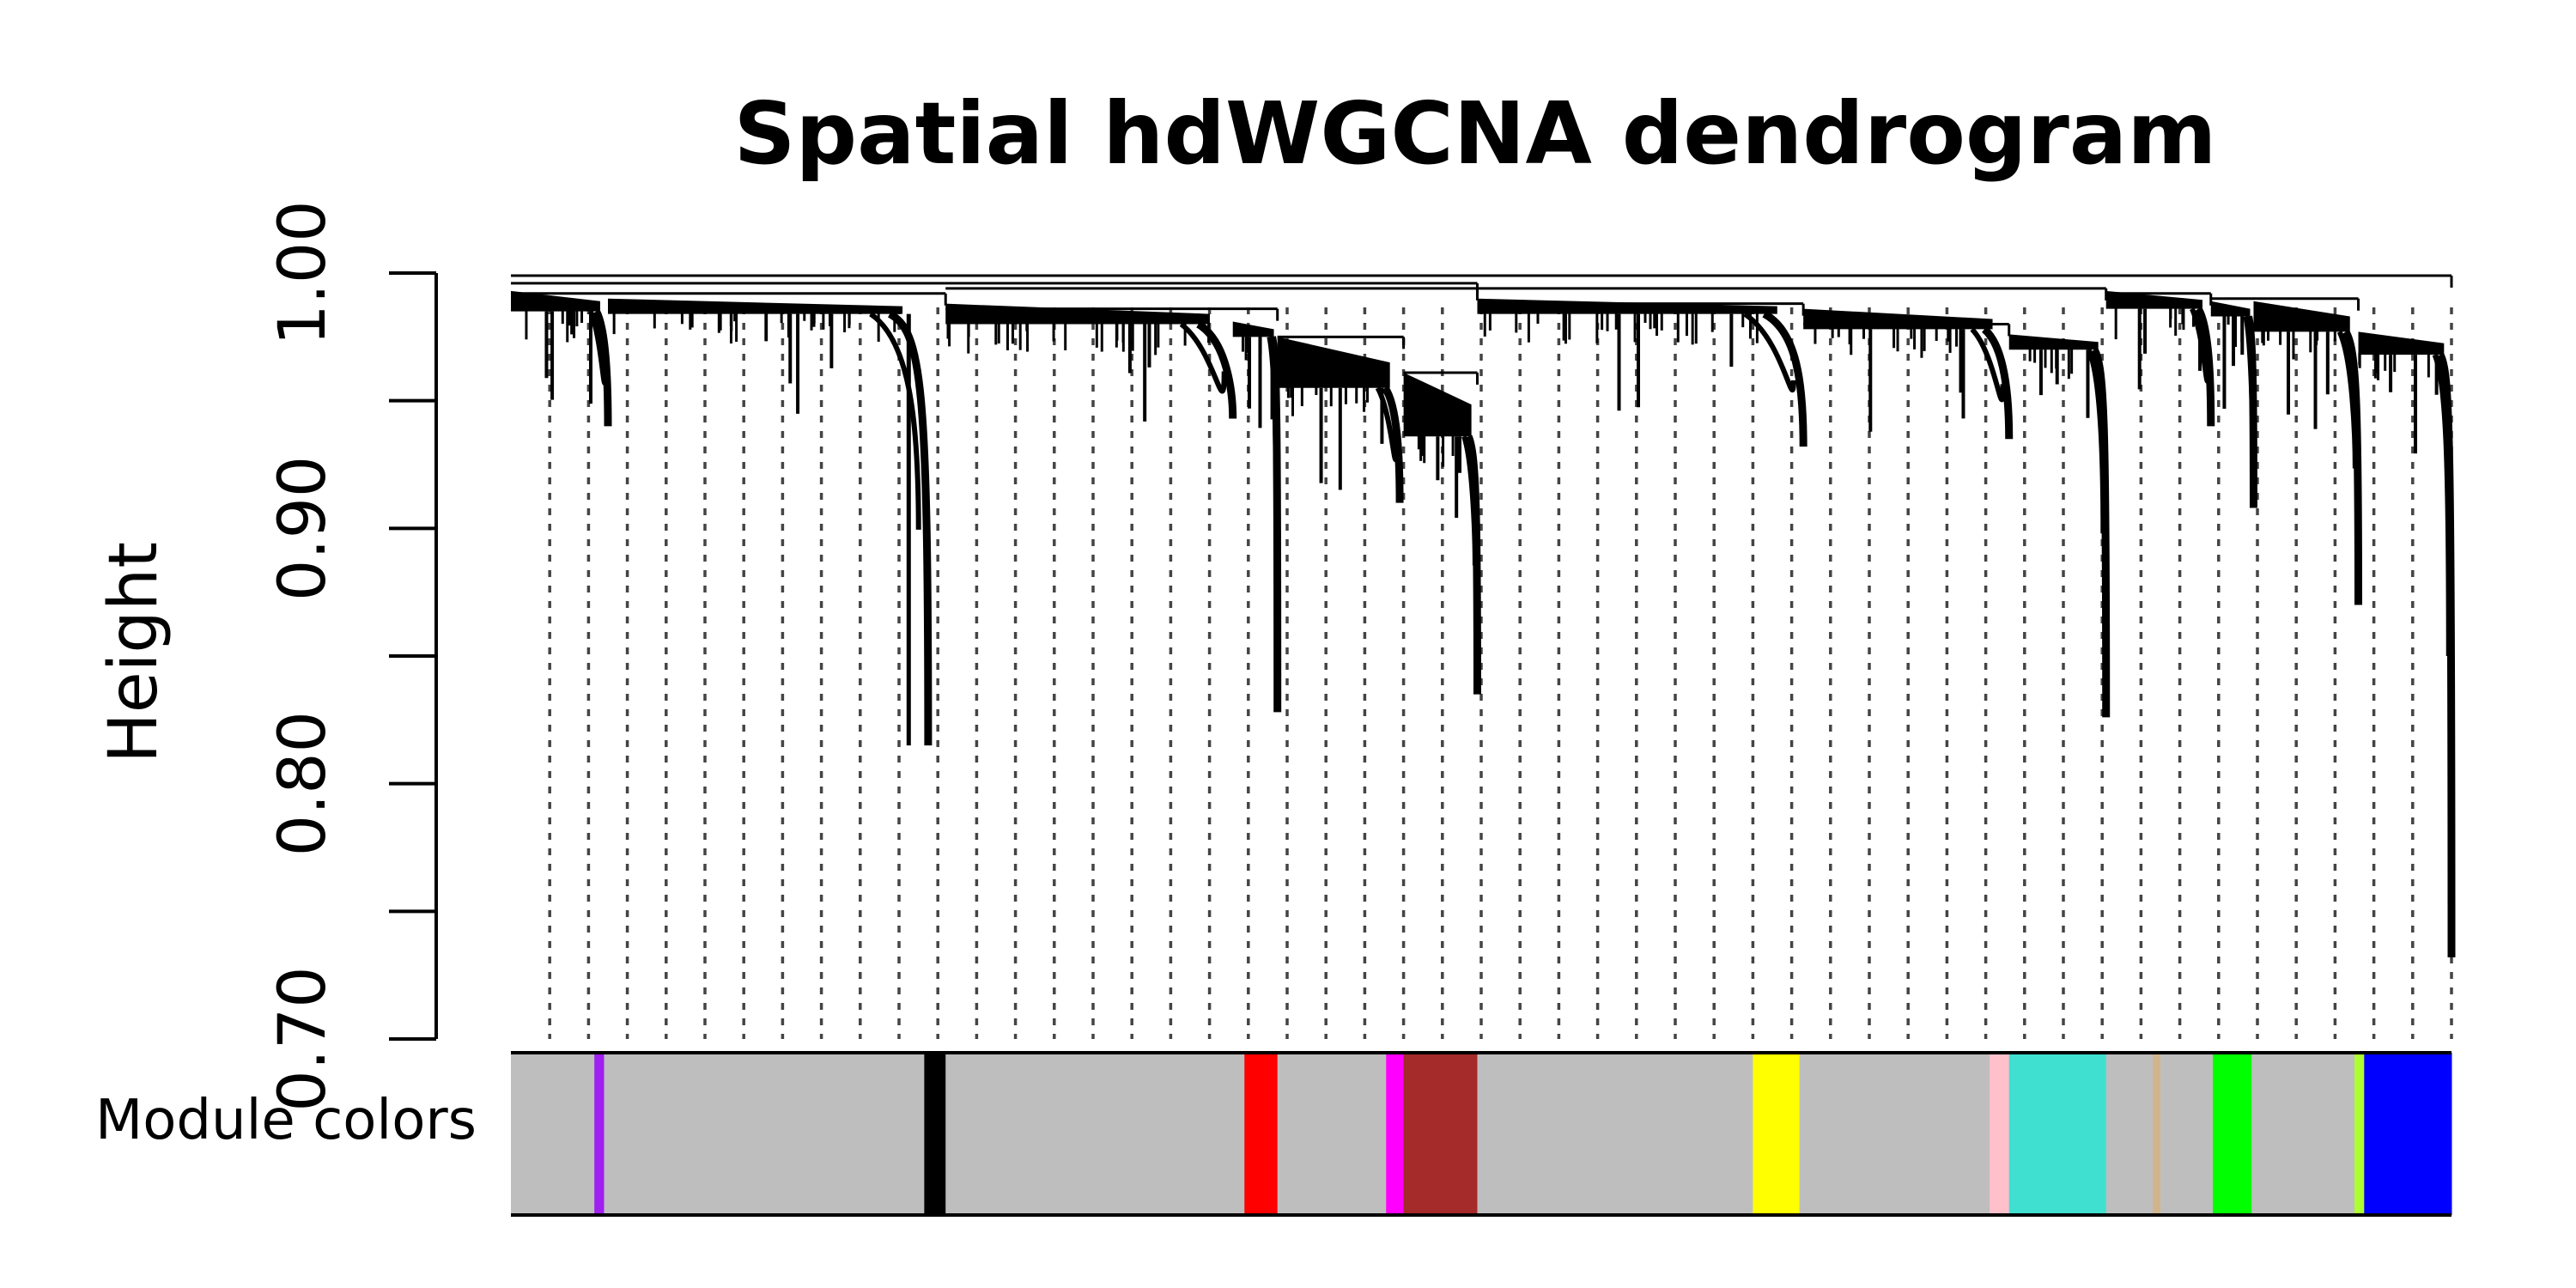 This screenshot has width=2576, height=1288. Describe the element at coordinates (302, 783) in the screenshot. I see `y-tick-label: 0.80` at that location.